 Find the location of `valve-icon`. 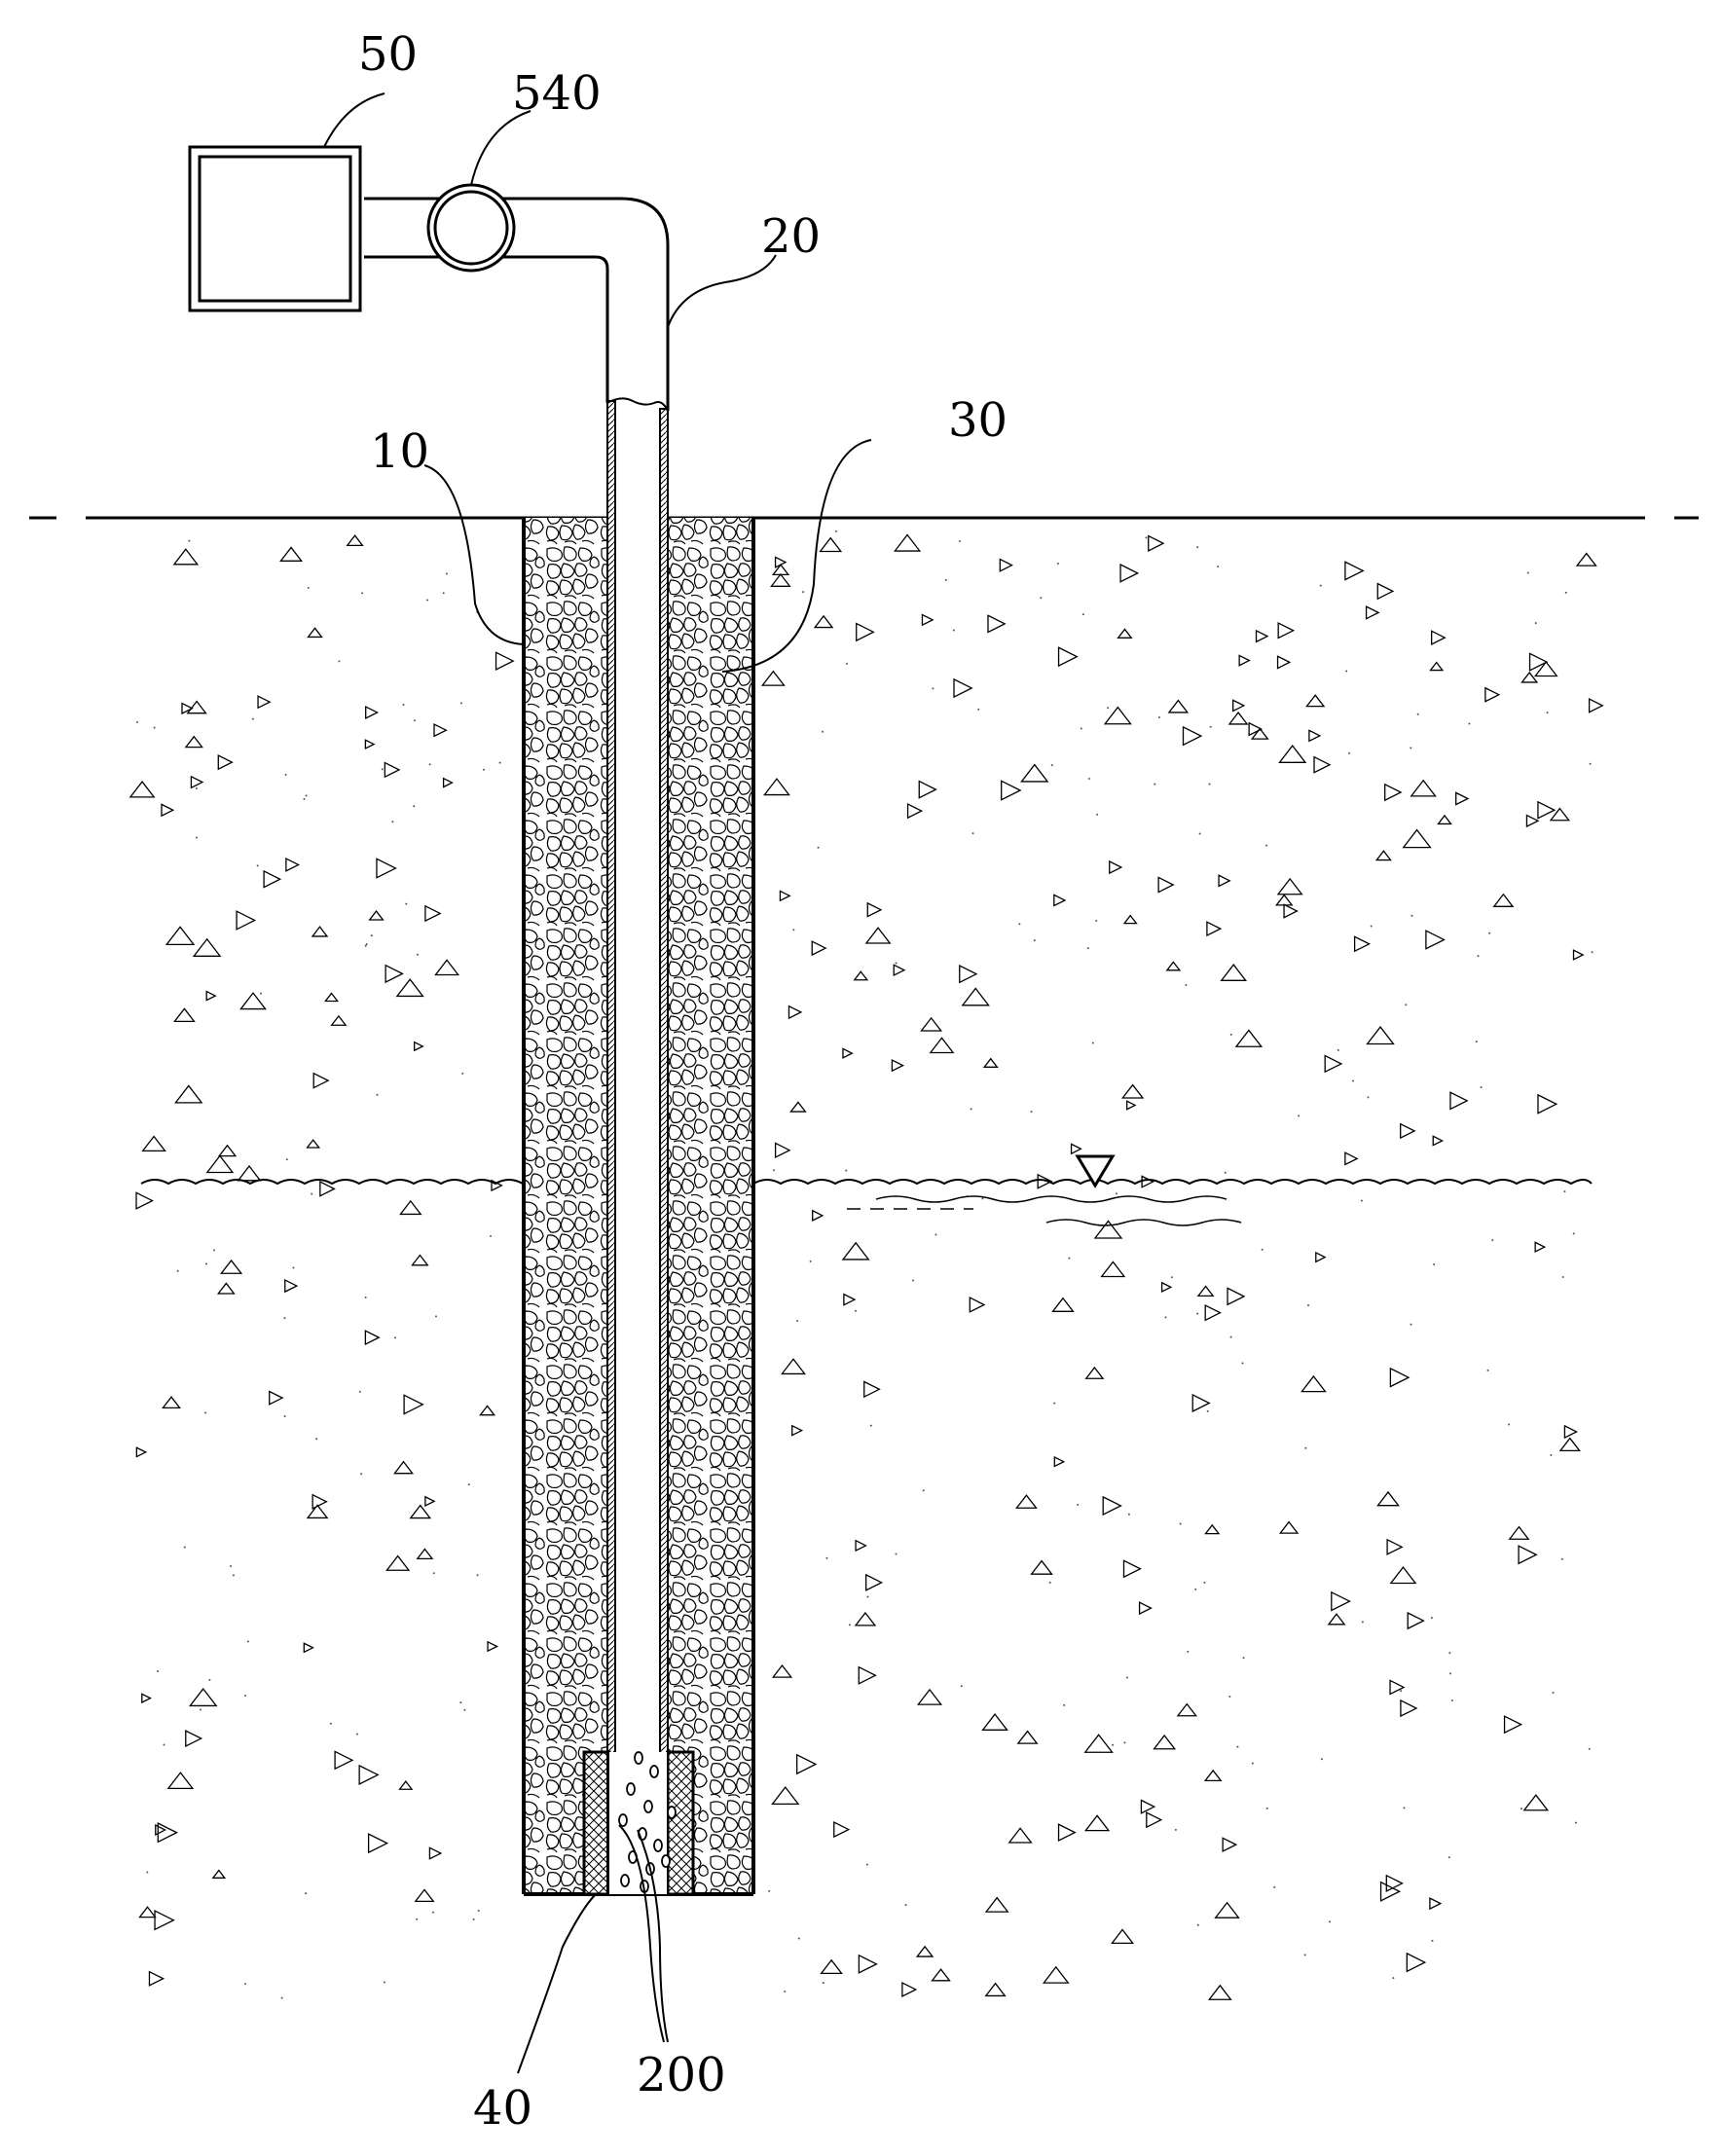

valve-icon is located at coordinates (471, 228).